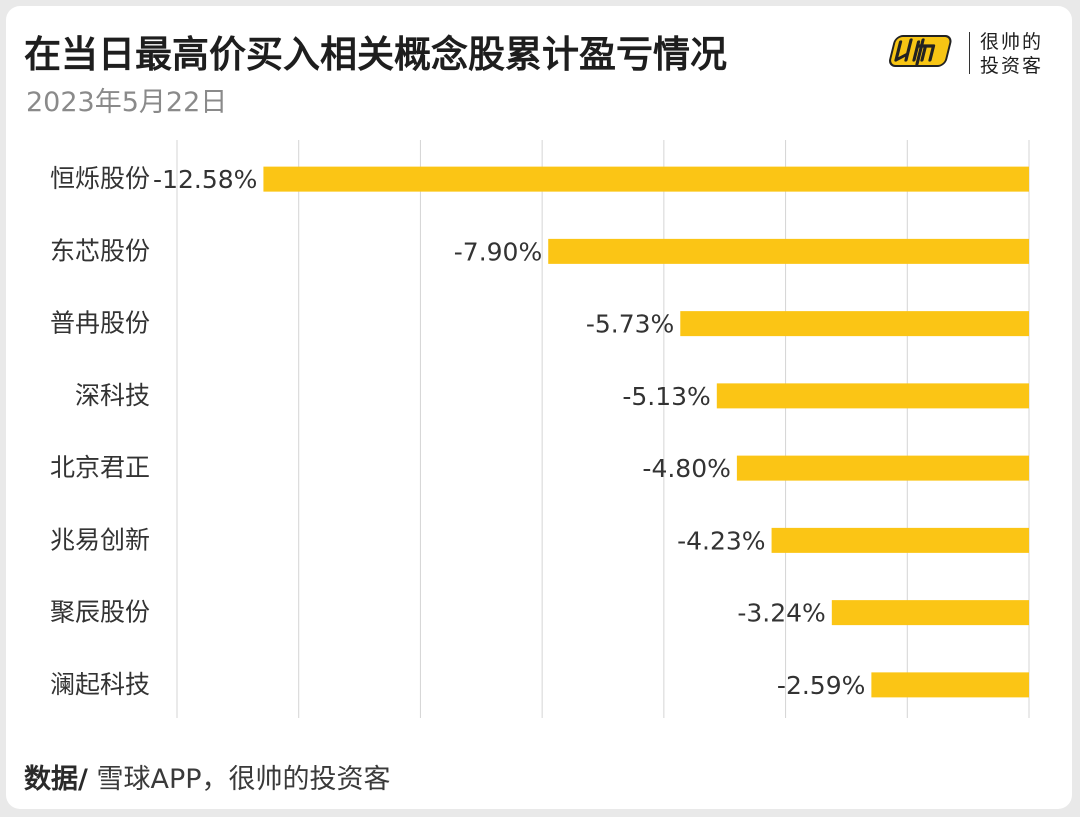 The width and height of the screenshot is (1080, 817). What do you see at coordinates (821, 685) in the screenshot?
I see `data-label: -2.59%` at bounding box center [821, 685].